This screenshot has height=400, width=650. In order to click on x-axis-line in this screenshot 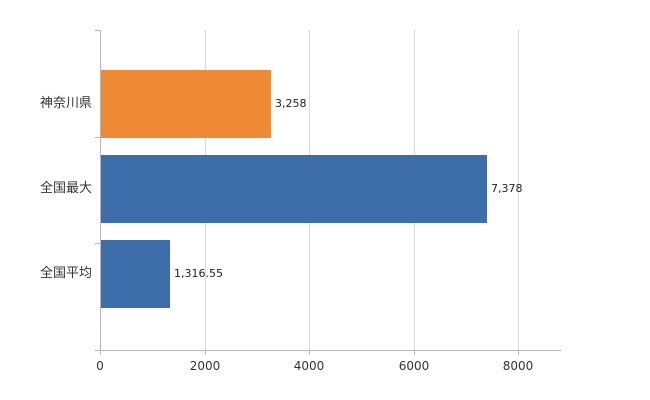, I will do `click(330, 350)`.